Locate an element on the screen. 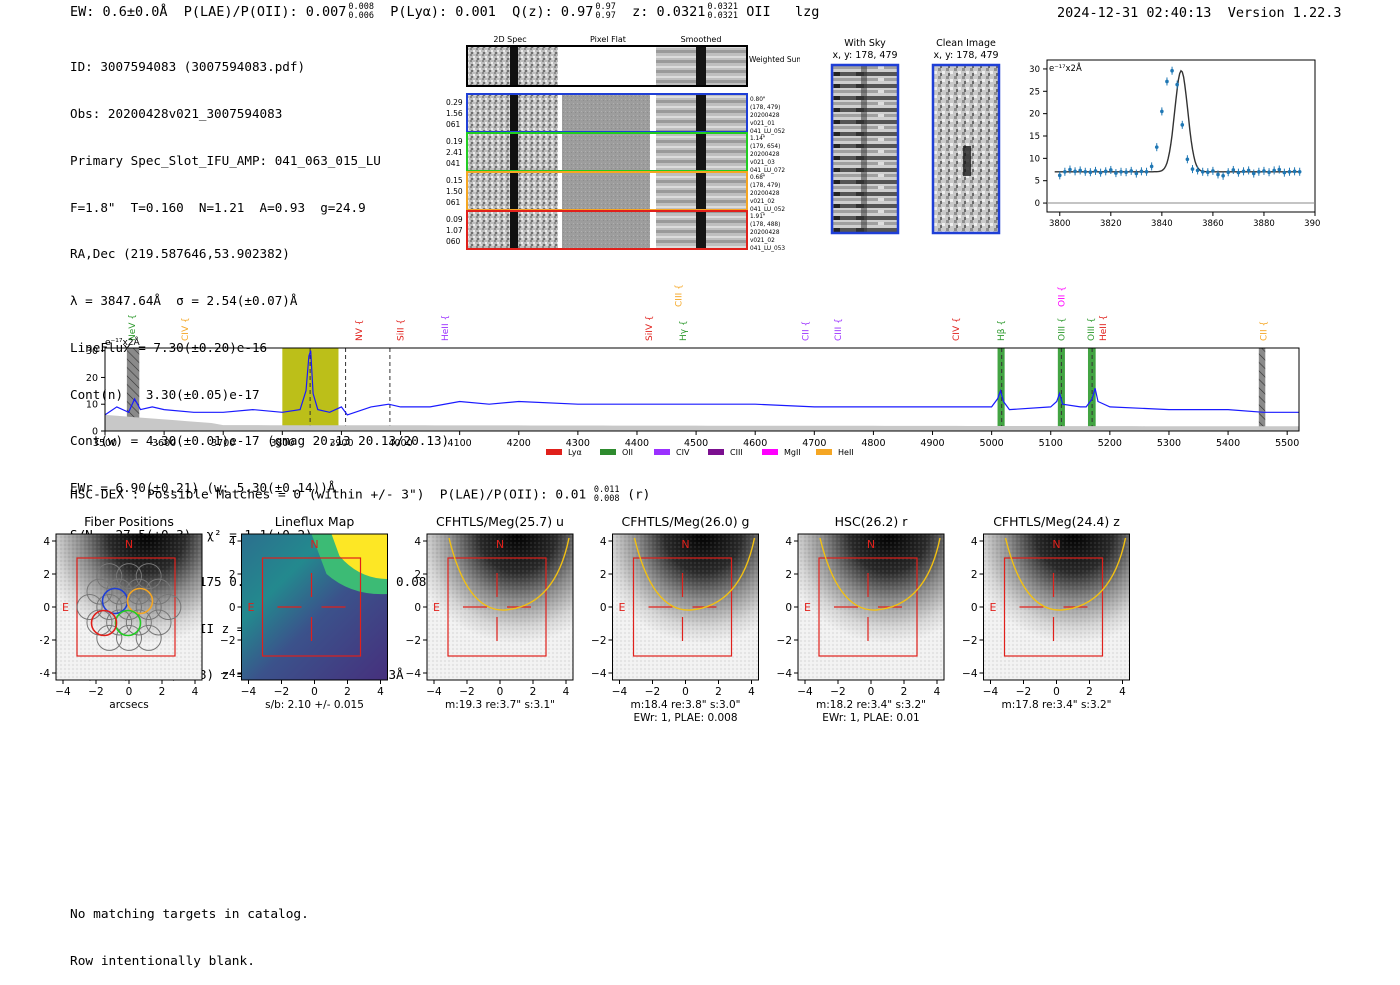 This screenshot has height=985, width=1400. cutout-headers: 2D Spec Pixel Flat Smoothed is located at coordinates (607, 39).